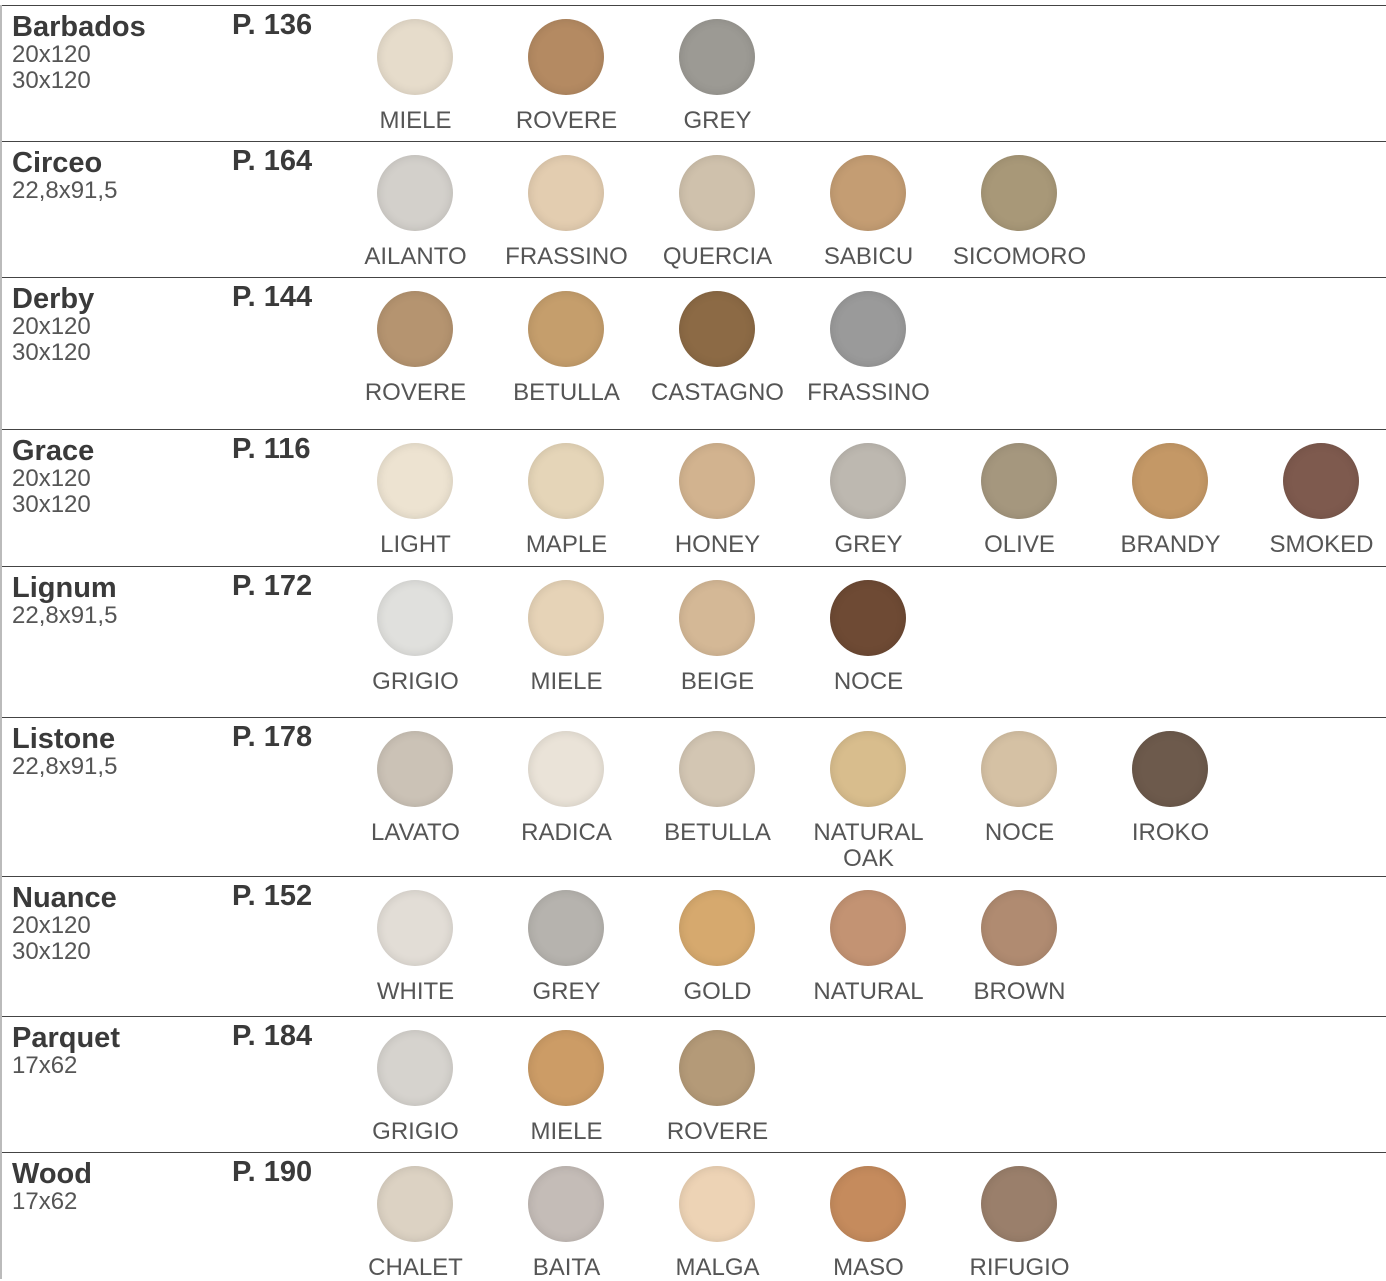 The image size is (1386, 1281). I want to click on finish: NATURAL, so click(868, 946).